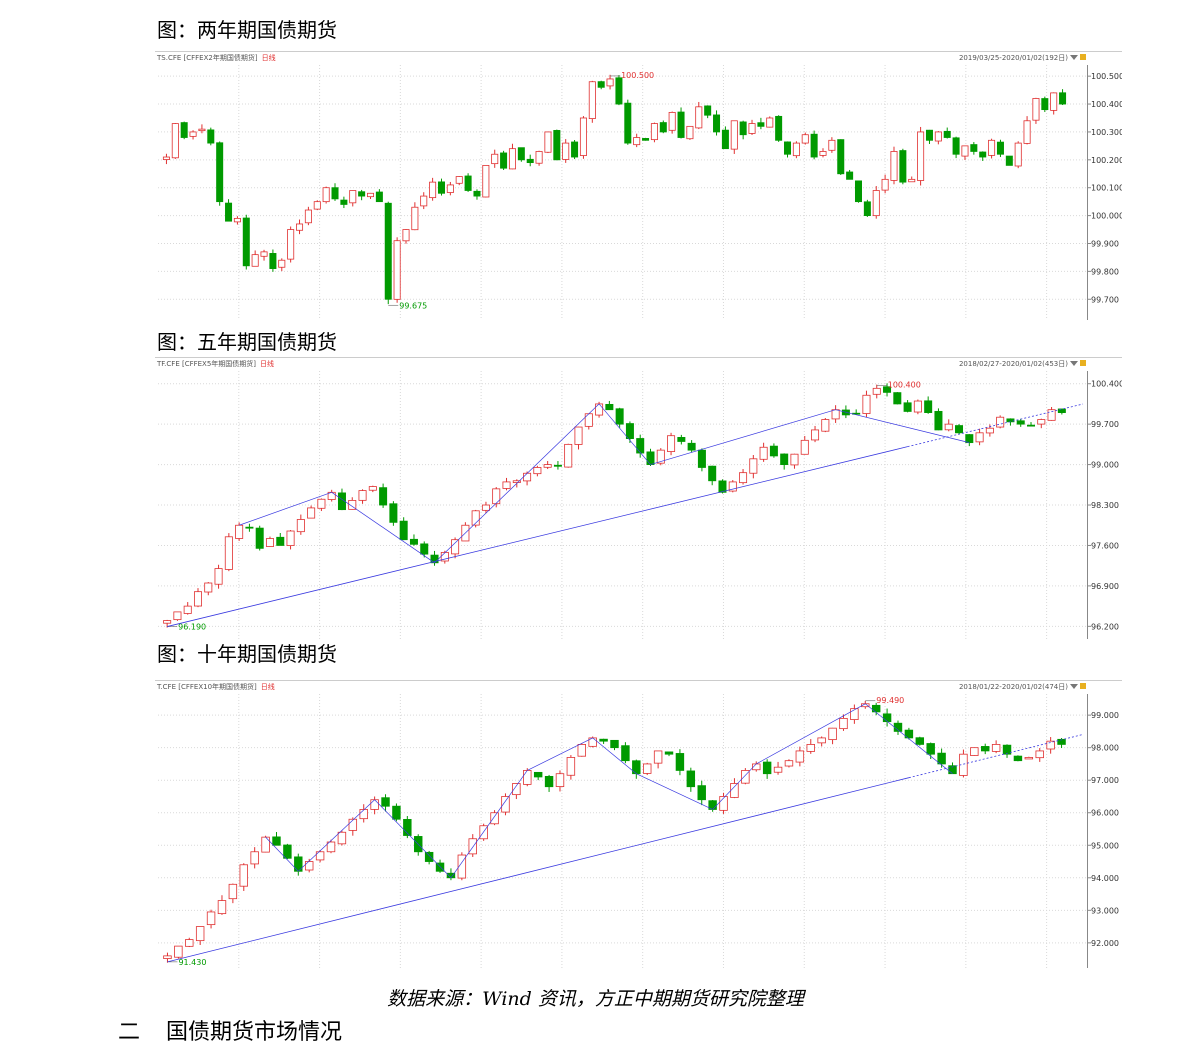  I want to click on y-tick-label: 93.000, so click(1105, 910).